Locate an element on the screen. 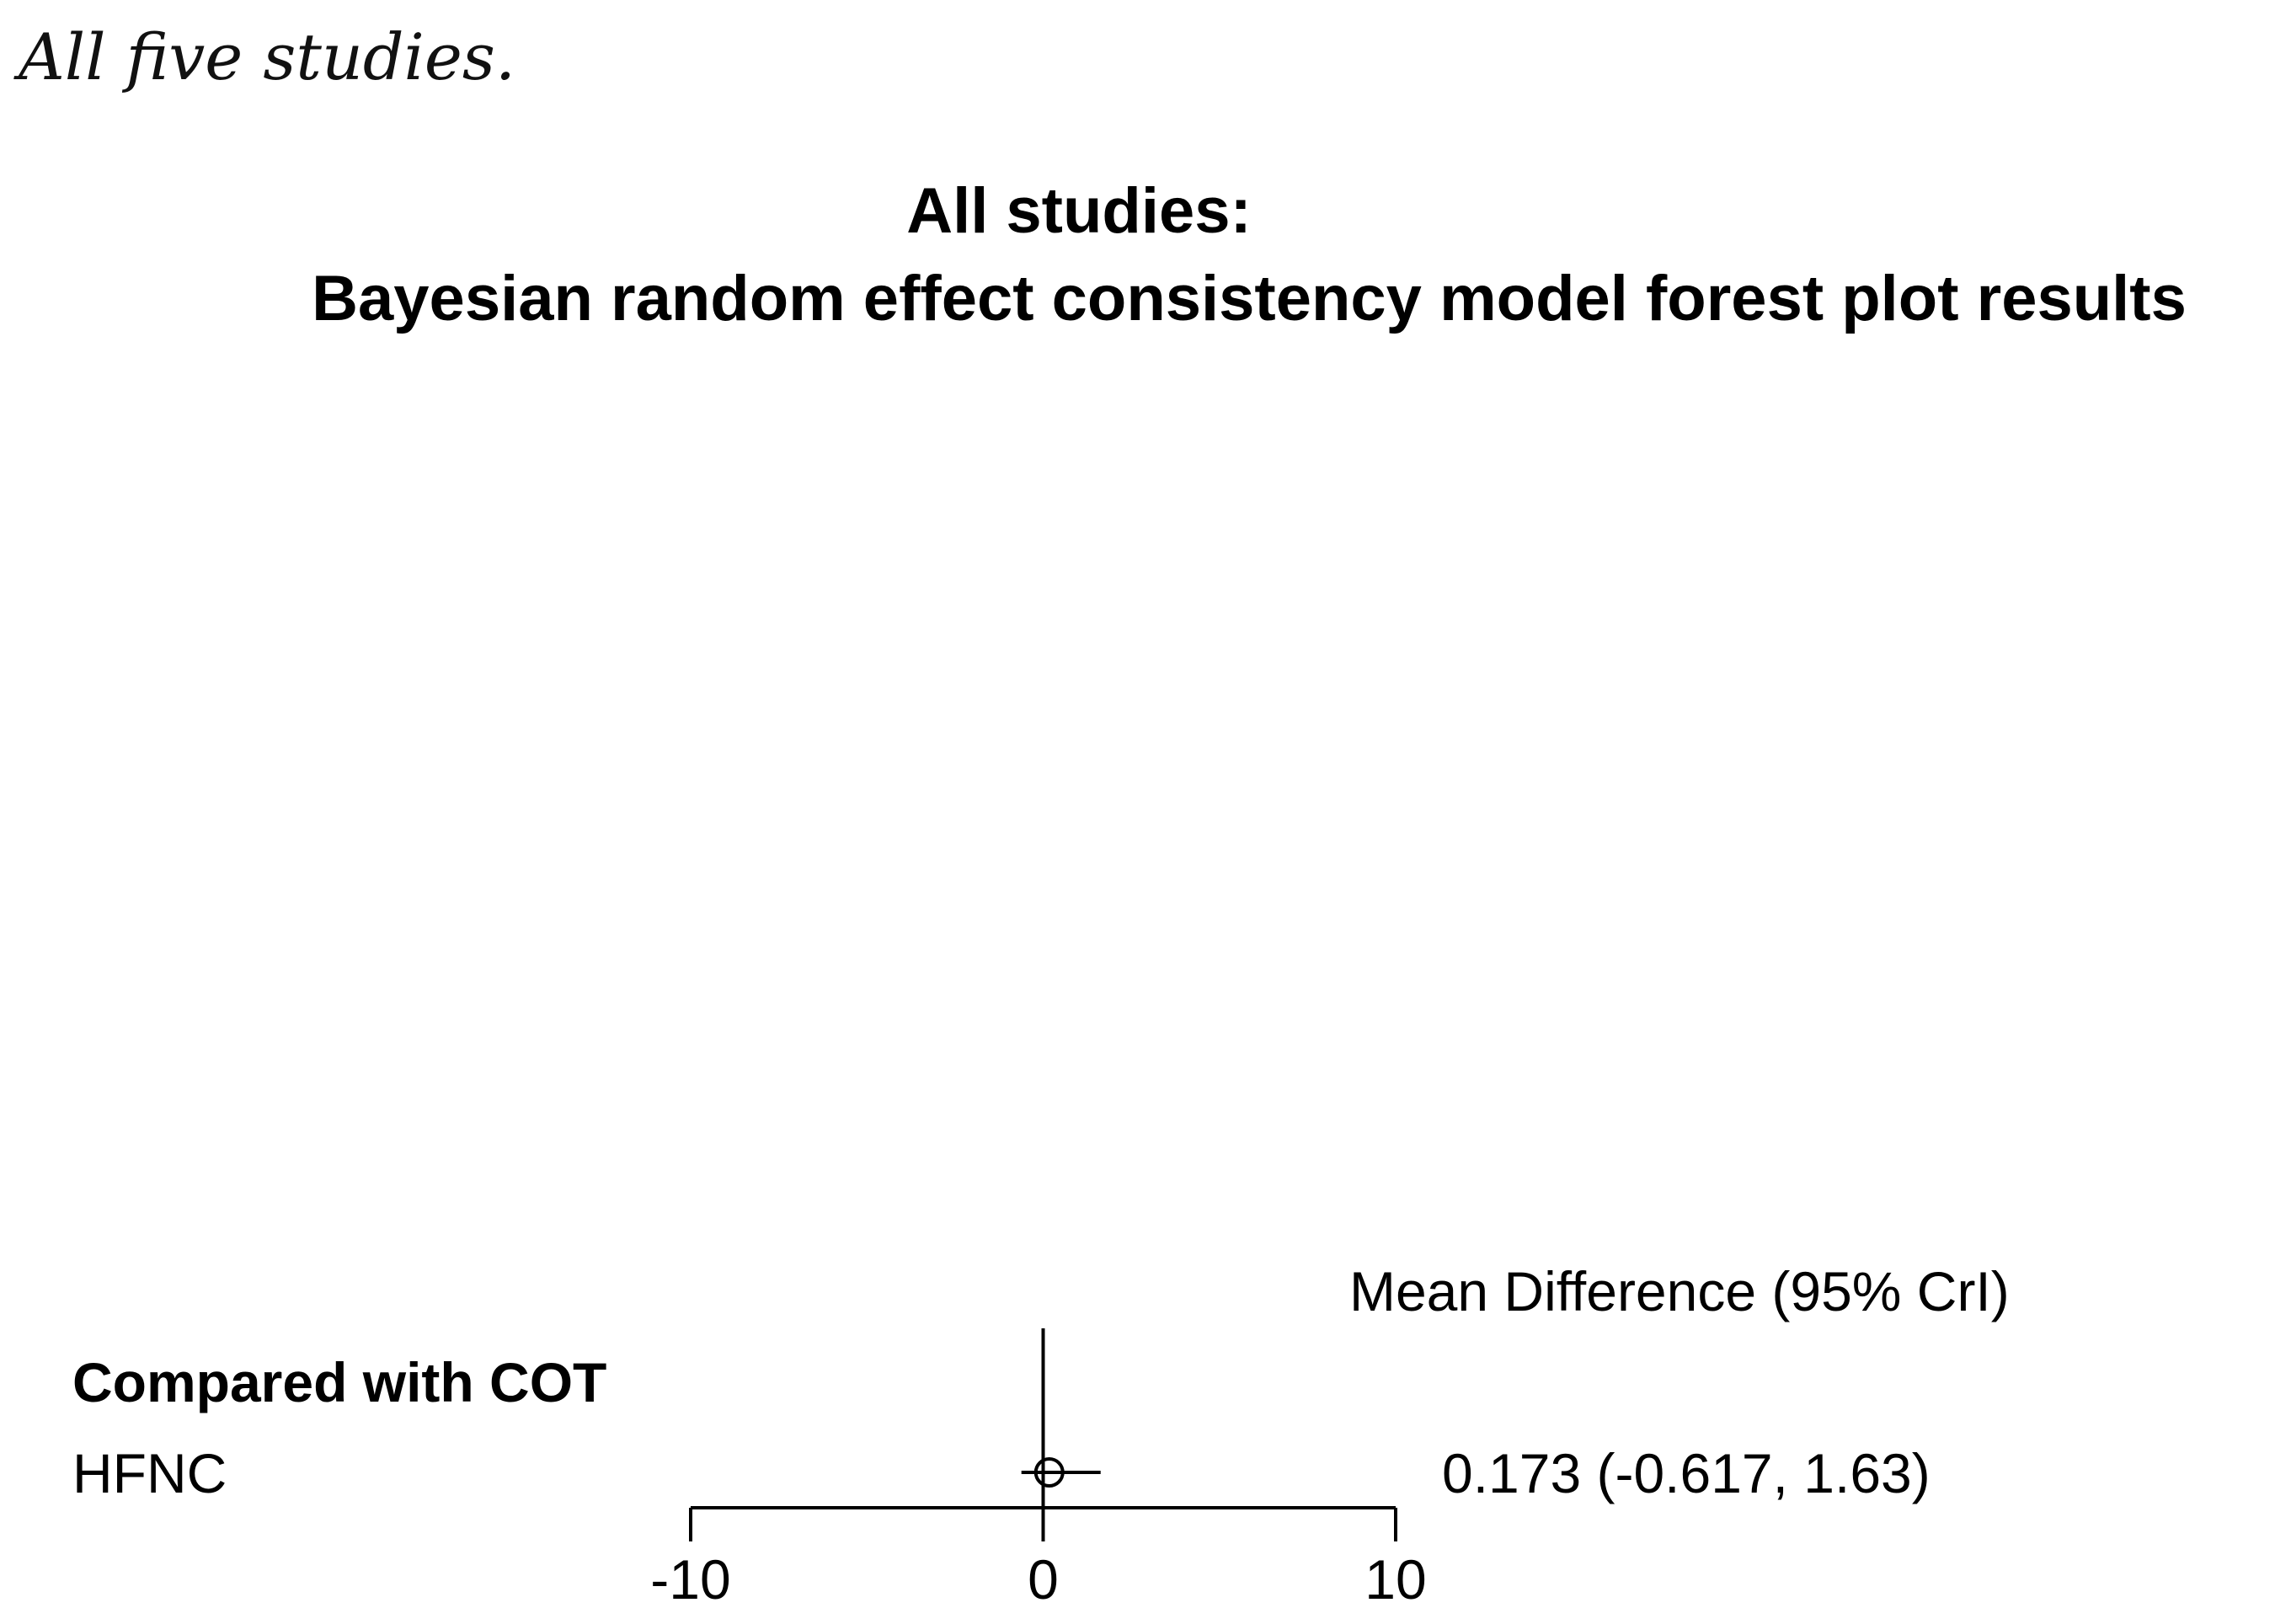 This screenshot has height=1624, width=2291. figure-caption: All five studies. is located at coordinates (268, 57).